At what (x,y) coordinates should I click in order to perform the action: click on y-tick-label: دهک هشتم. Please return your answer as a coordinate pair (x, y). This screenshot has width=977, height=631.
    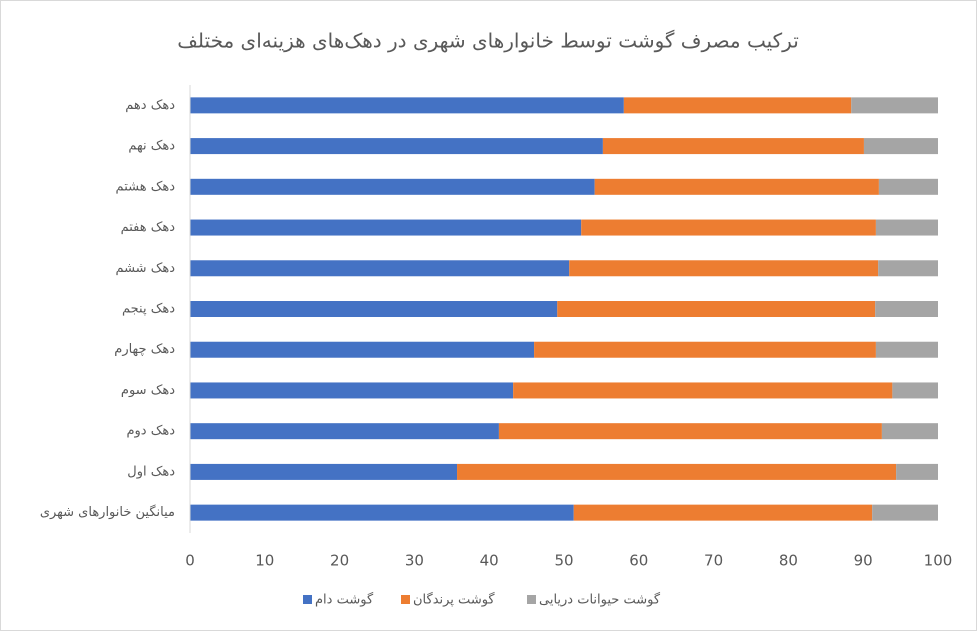
    Looking at the image, I should click on (146, 186).